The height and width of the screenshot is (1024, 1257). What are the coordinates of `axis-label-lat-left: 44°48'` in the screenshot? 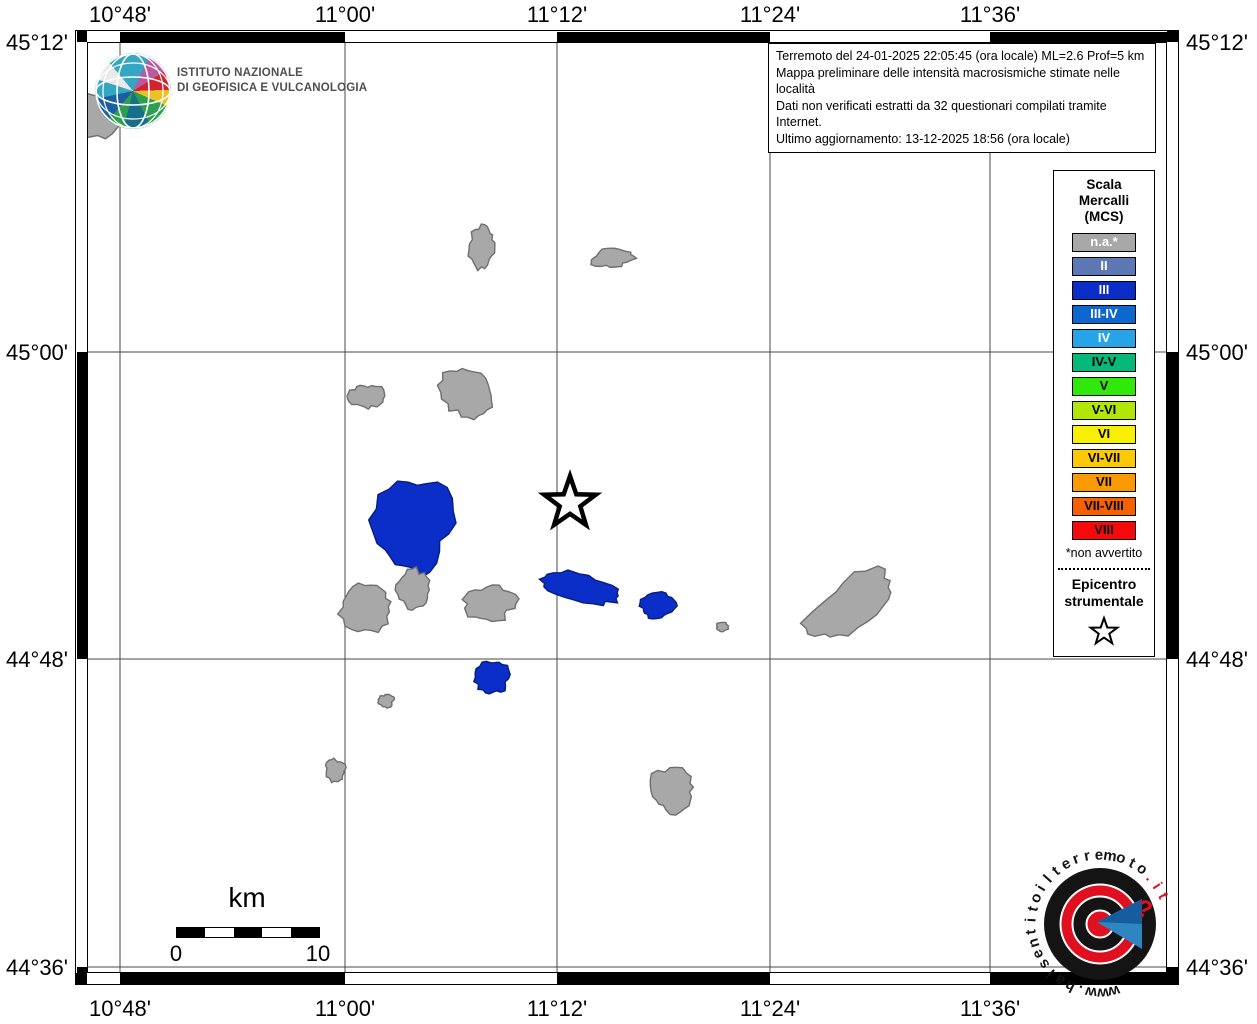 It's located at (37, 659).